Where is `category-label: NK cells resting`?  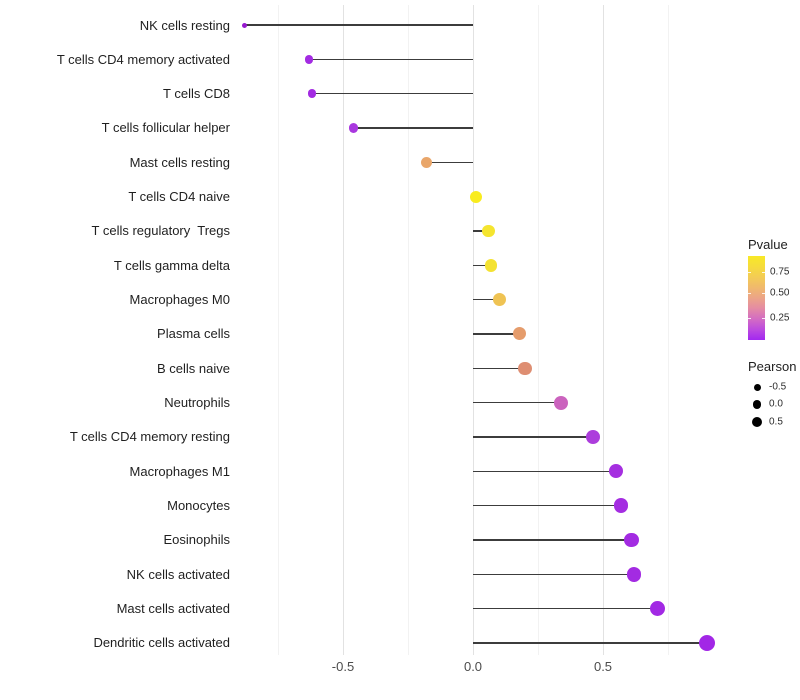
category-label: NK cells resting is located at coordinates (184, 25).